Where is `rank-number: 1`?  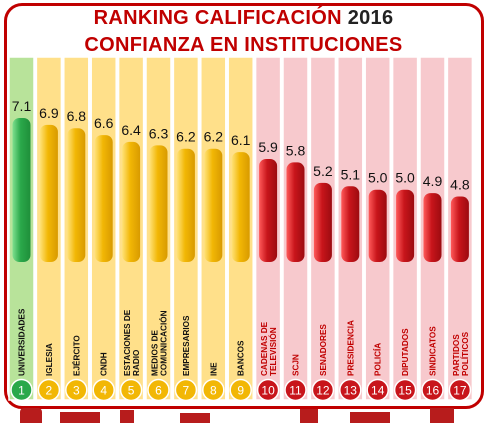
rank-number: 1 is located at coordinates (21, 391).